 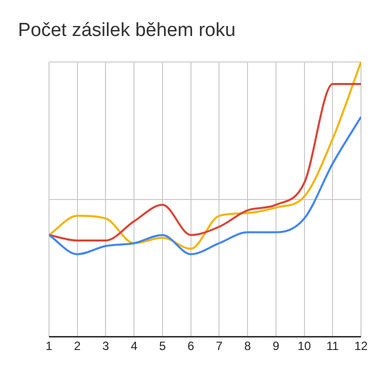 What do you see at coordinates (219, 346) in the screenshot?
I see `x-tick-label: 7` at bounding box center [219, 346].